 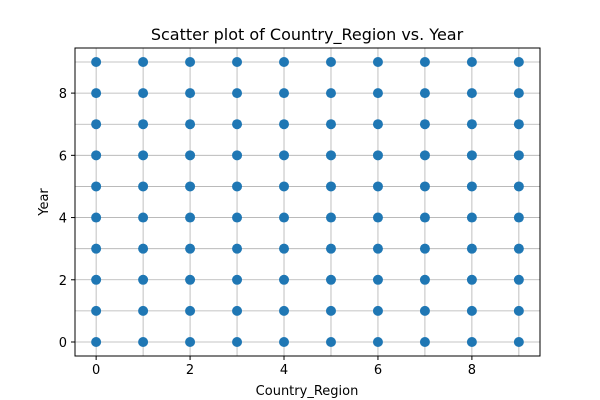 What do you see at coordinates (472, 370) in the screenshot?
I see `x-tick-label: 8` at bounding box center [472, 370].